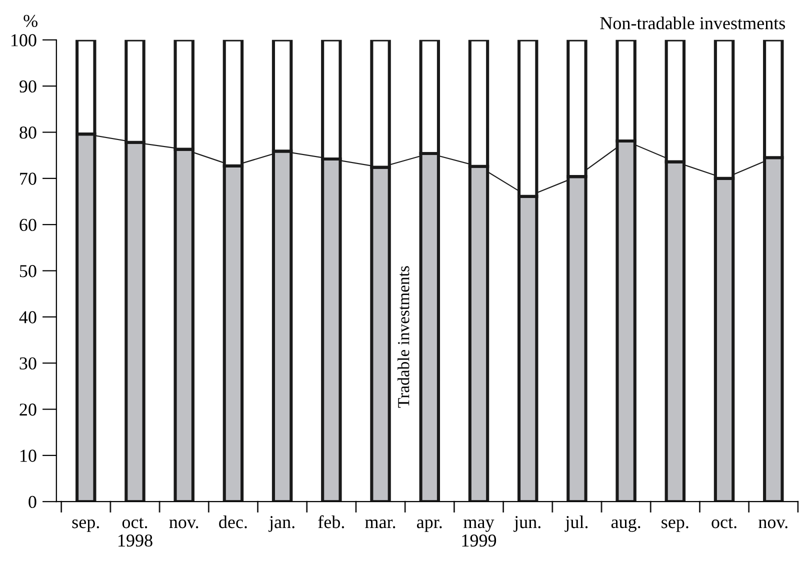 The image size is (806, 570). Describe the element at coordinates (380, 524) in the screenshot. I see `x-tick-label: mar.` at that location.